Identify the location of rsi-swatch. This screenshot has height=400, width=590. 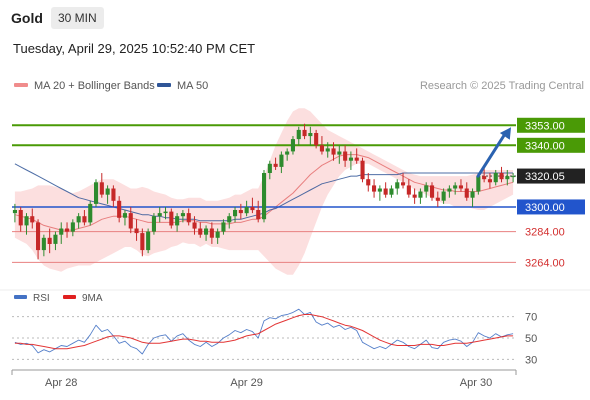
(20, 297).